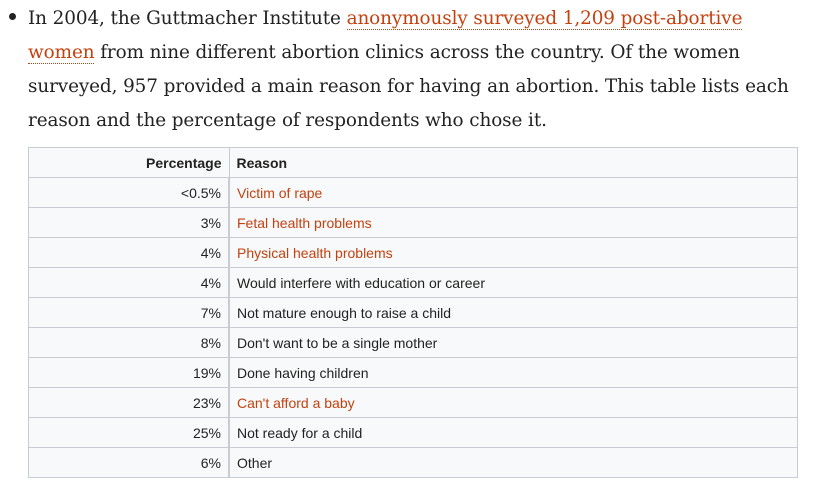  What do you see at coordinates (513, 402) in the screenshot?
I see `reason-cell: Can't afford a baby` at bounding box center [513, 402].